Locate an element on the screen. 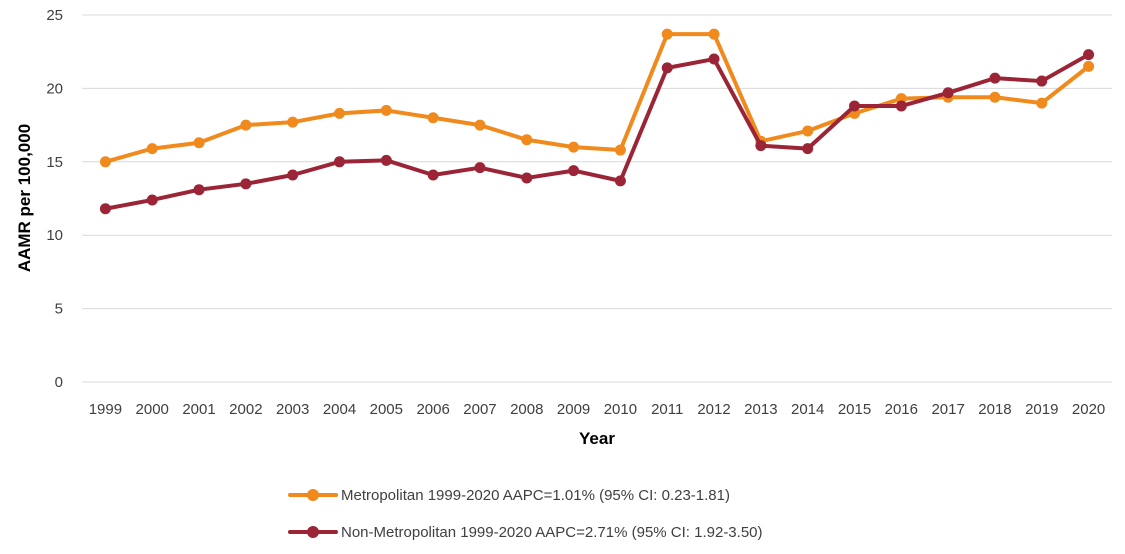  x-tick-label: 2008 is located at coordinates (526, 409).